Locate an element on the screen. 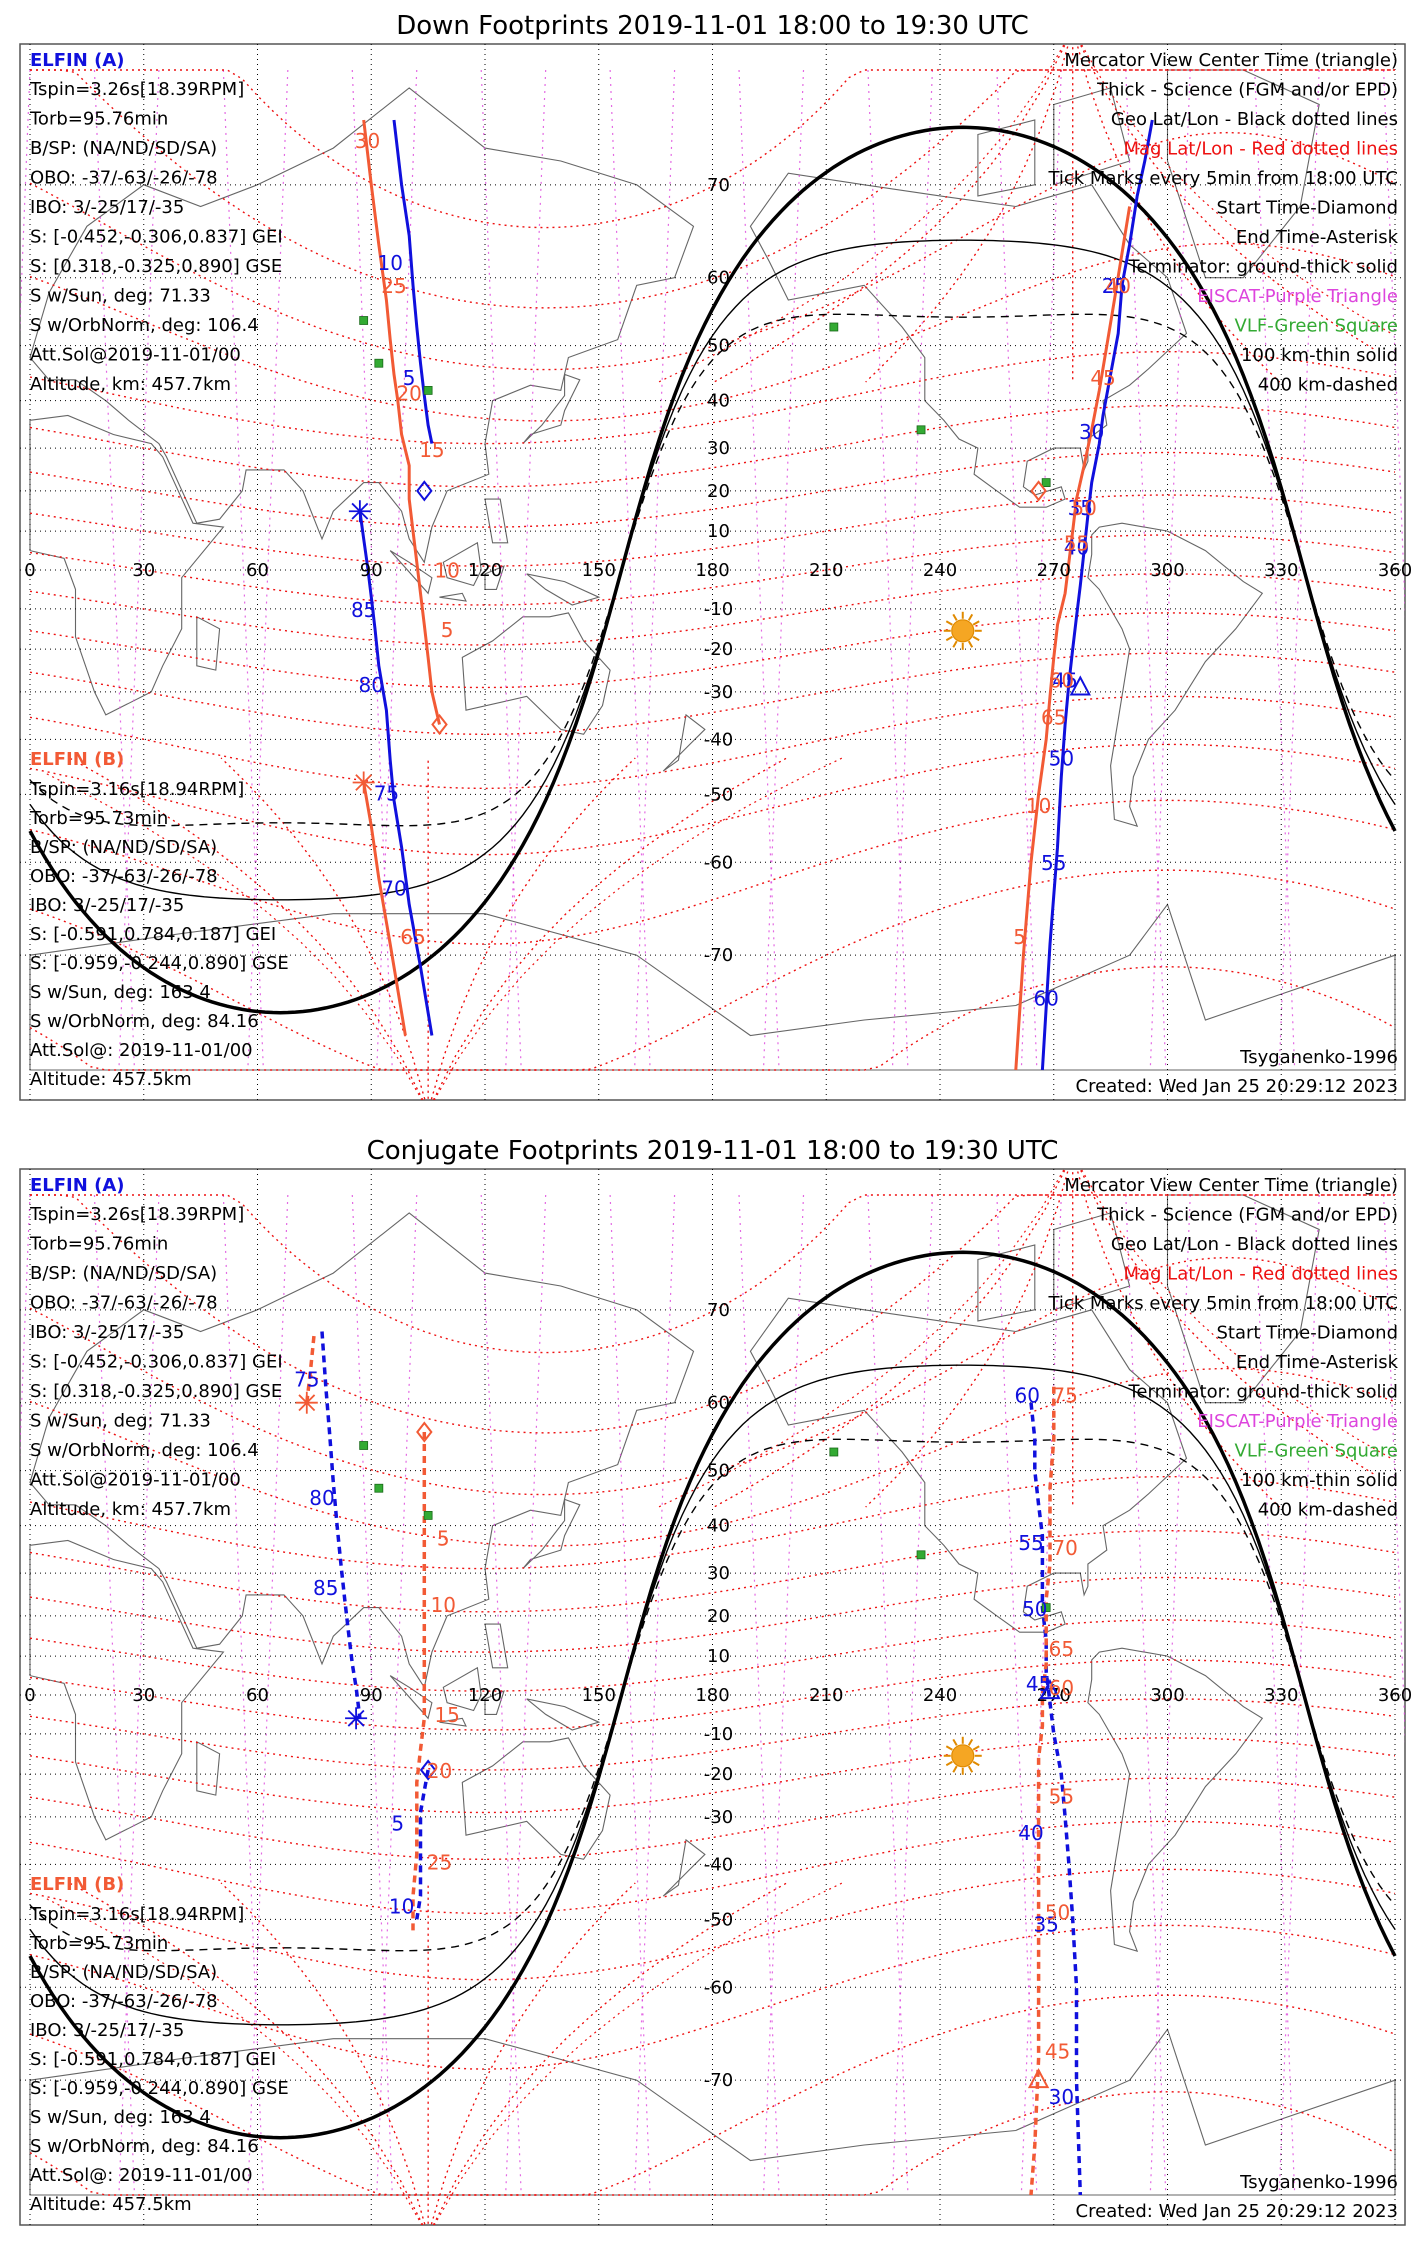 Image resolution: width=1425 pixels, height=2250 pixels. tick-mark-label: 85 is located at coordinates (325, 1588).